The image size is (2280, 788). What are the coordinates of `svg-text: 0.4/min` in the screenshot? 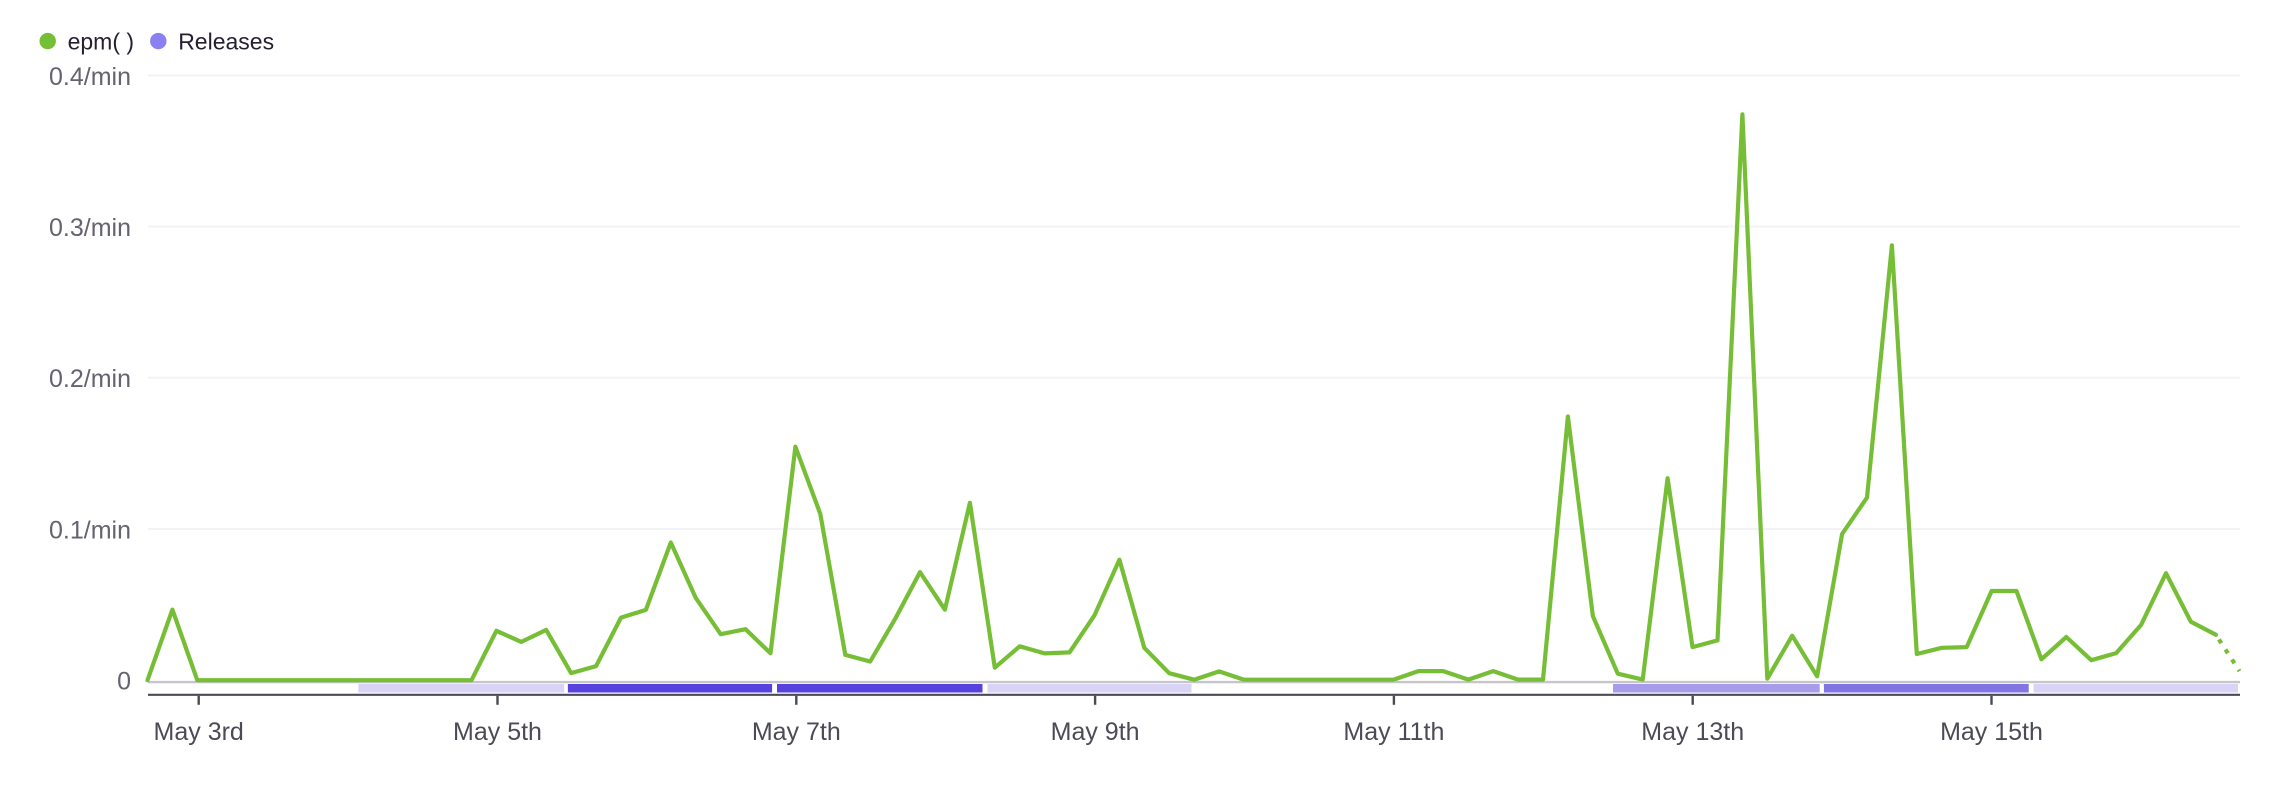 It's located at (90, 77).